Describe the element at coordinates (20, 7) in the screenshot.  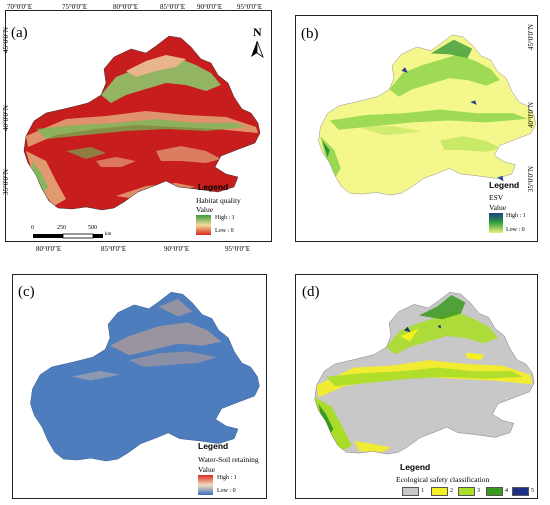
I see `top-tick: 70°0'0"E` at that location.